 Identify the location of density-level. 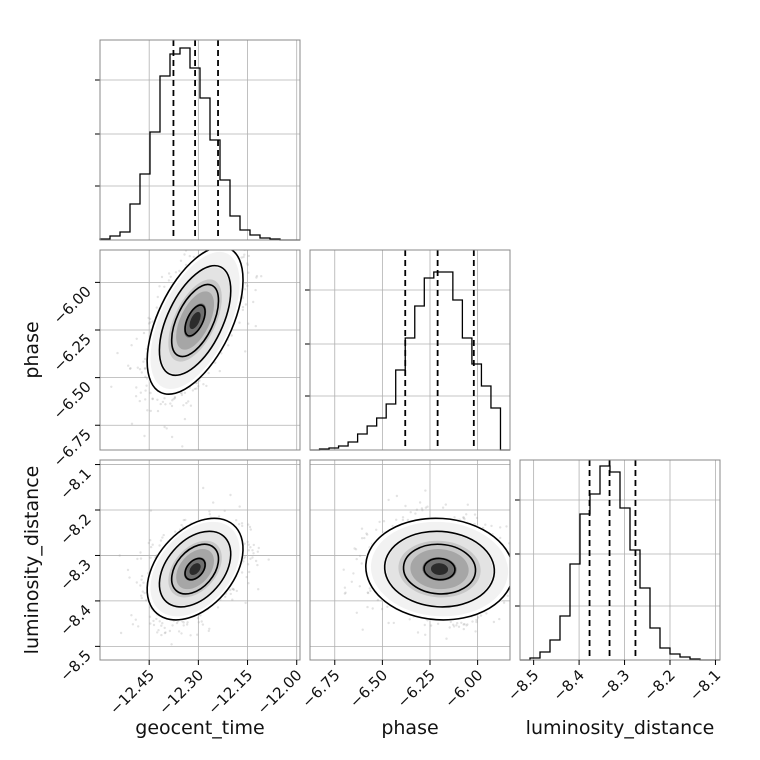
(195, 569).